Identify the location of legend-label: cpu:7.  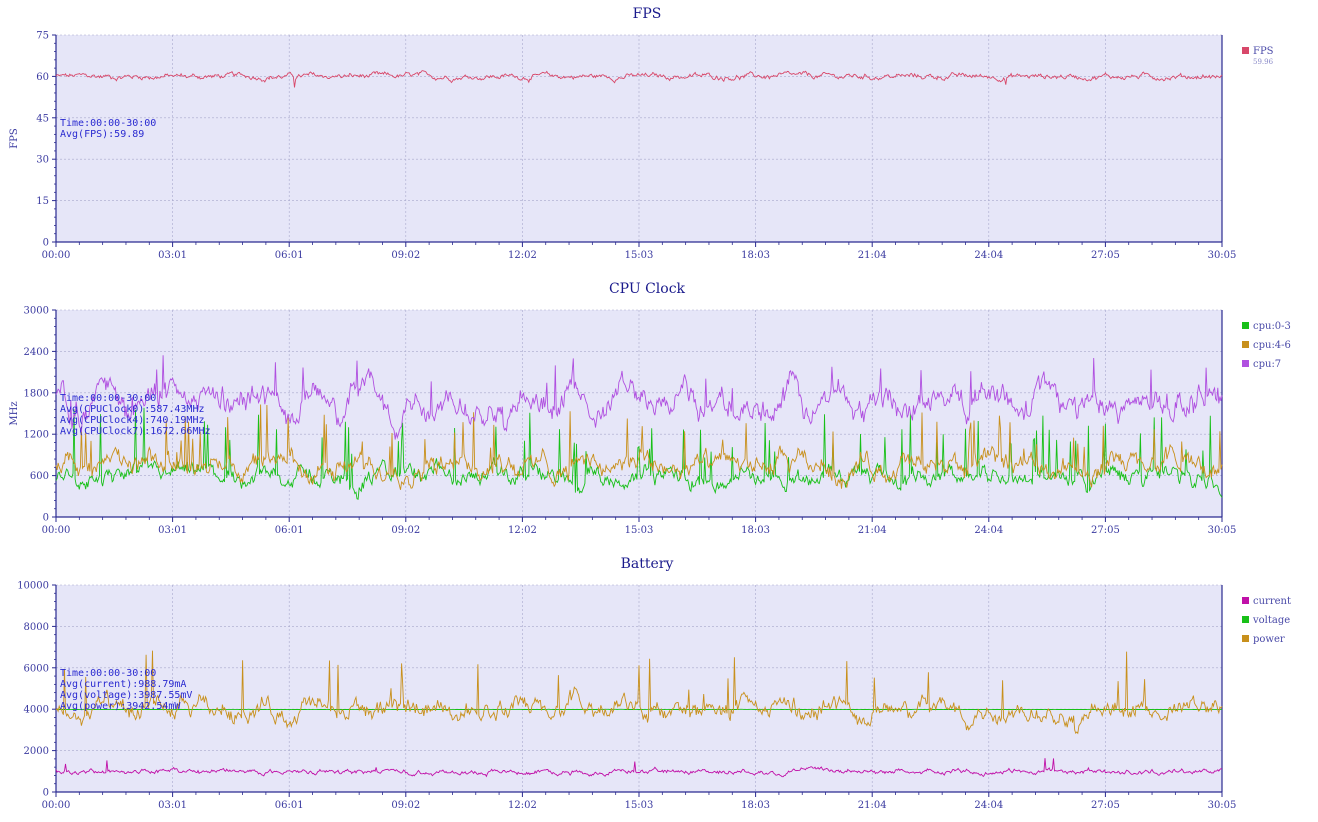
(1267, 364).